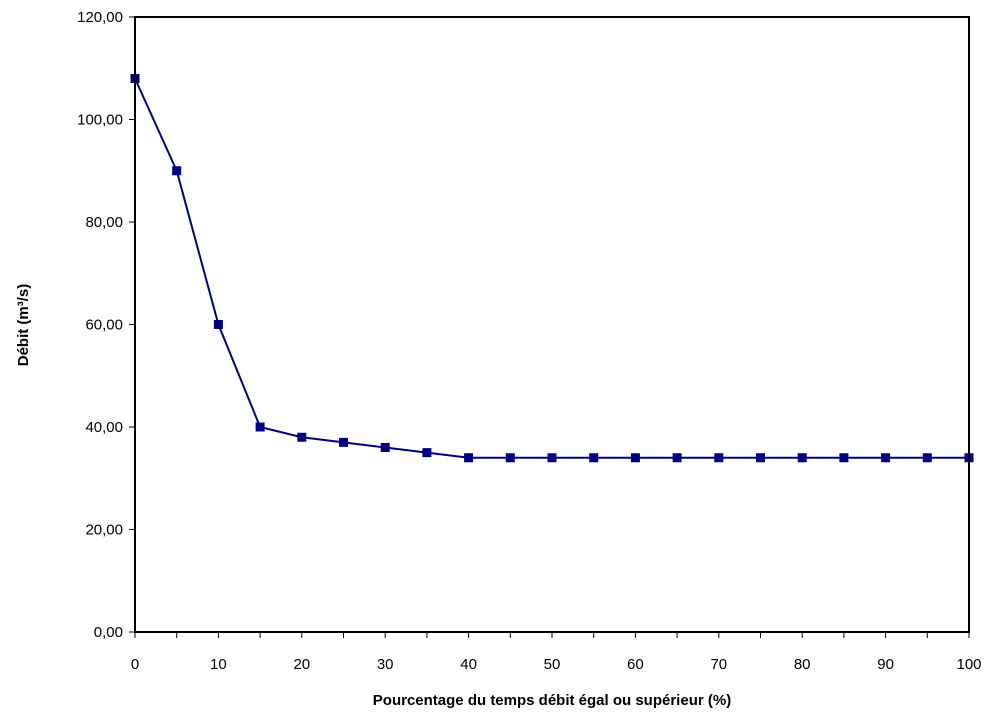 The height and width of the screenshot is (719, 1000). What do you see at coordinates (104, 325) in the screenshot?
I see `y-tick-label: 60,00` at bounding box center [104, 325].